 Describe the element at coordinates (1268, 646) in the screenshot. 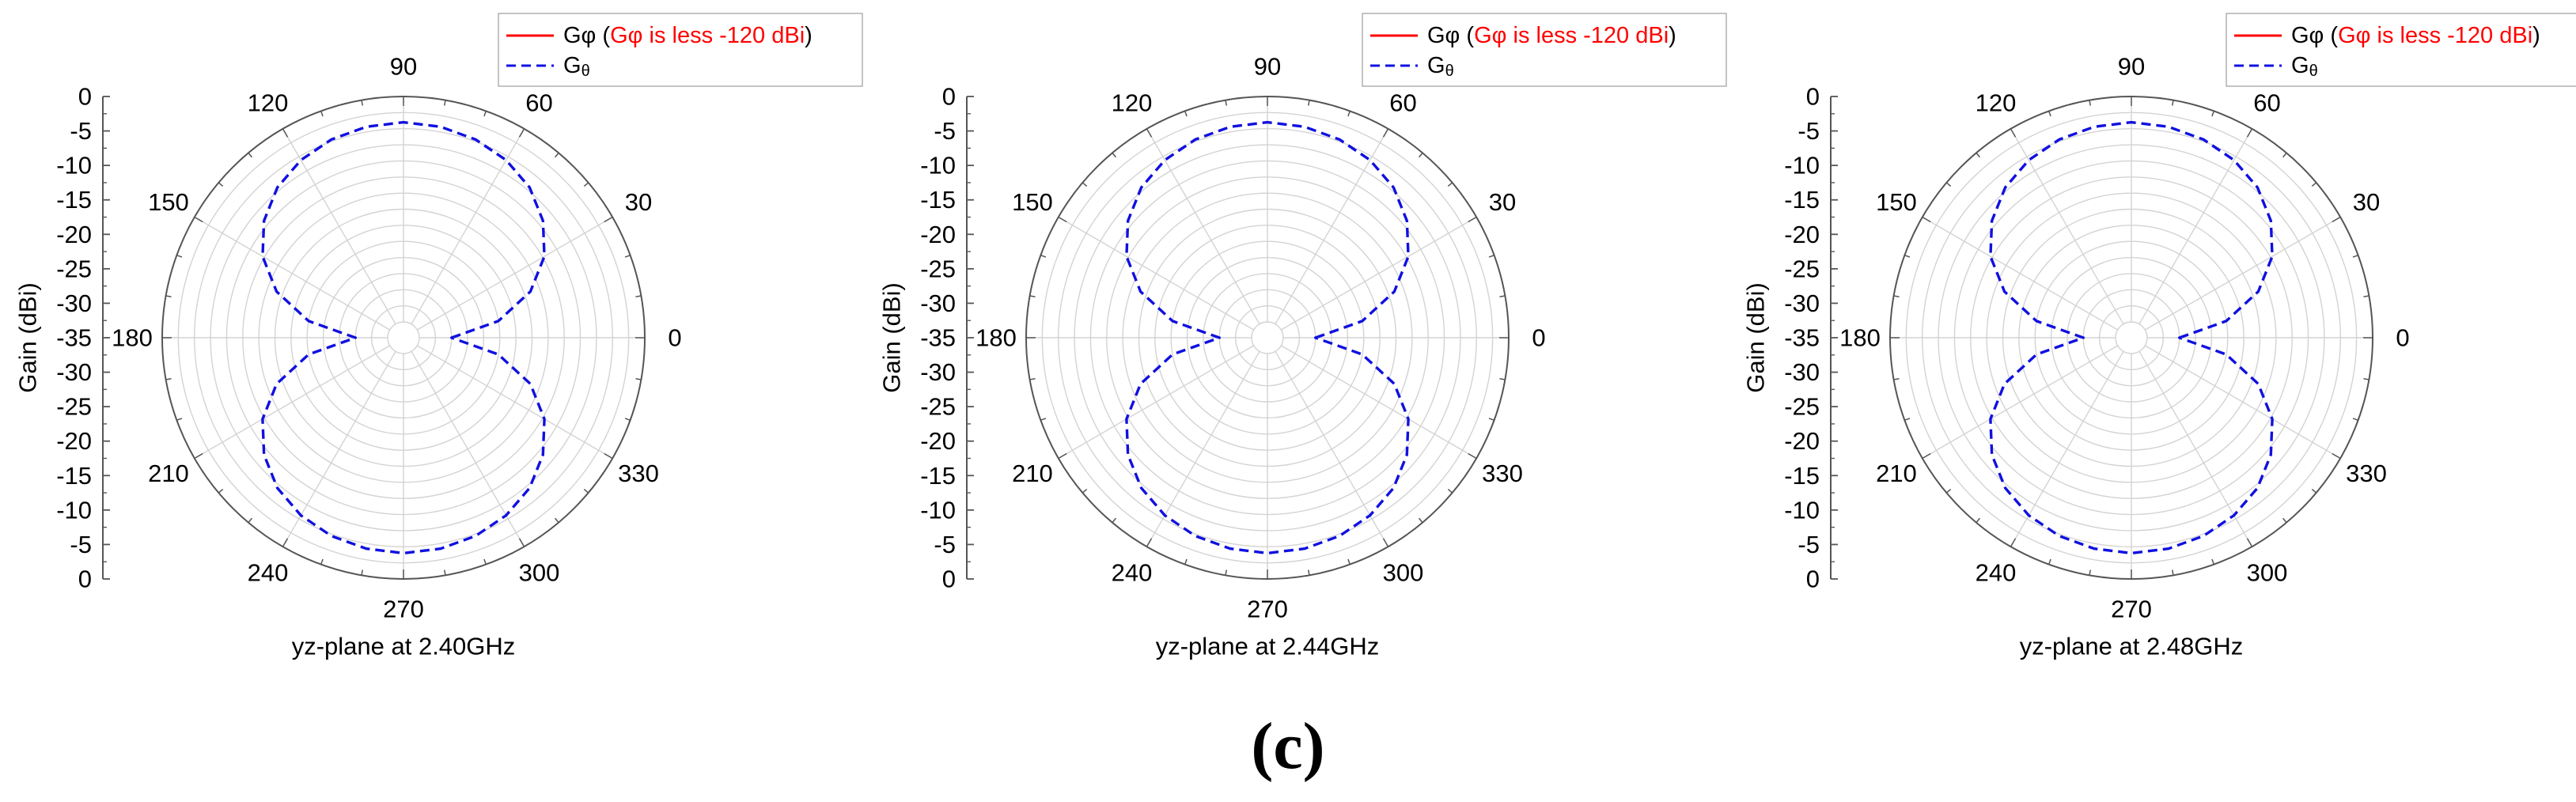

I see `x-axis-label: yz-plane at 2.44GHz` at that location.